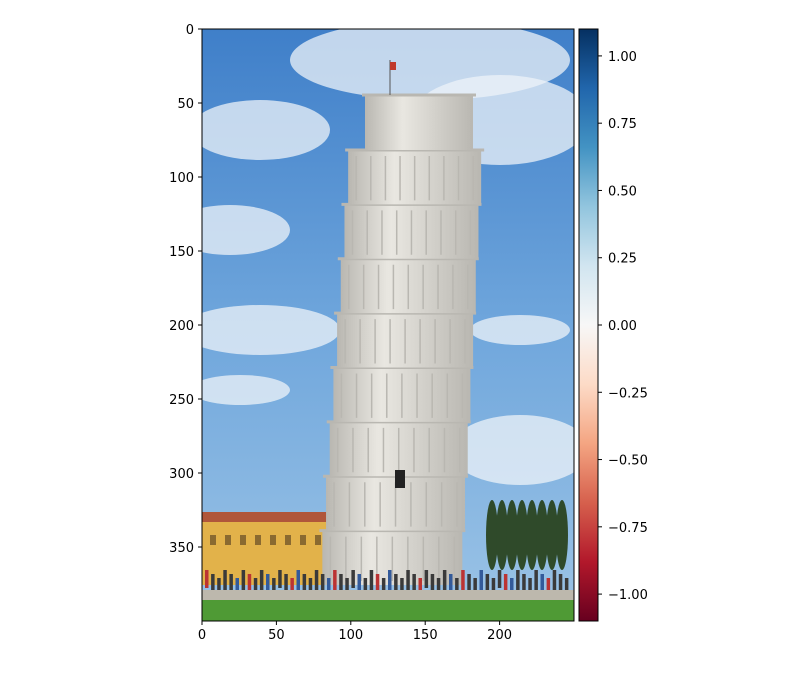 The height and width of the screenshot is (675, 798). What do you see at coordinates (181, 252) in the screenshot?
I see `y-tick-label: 150` at bounding box center [181, 252].